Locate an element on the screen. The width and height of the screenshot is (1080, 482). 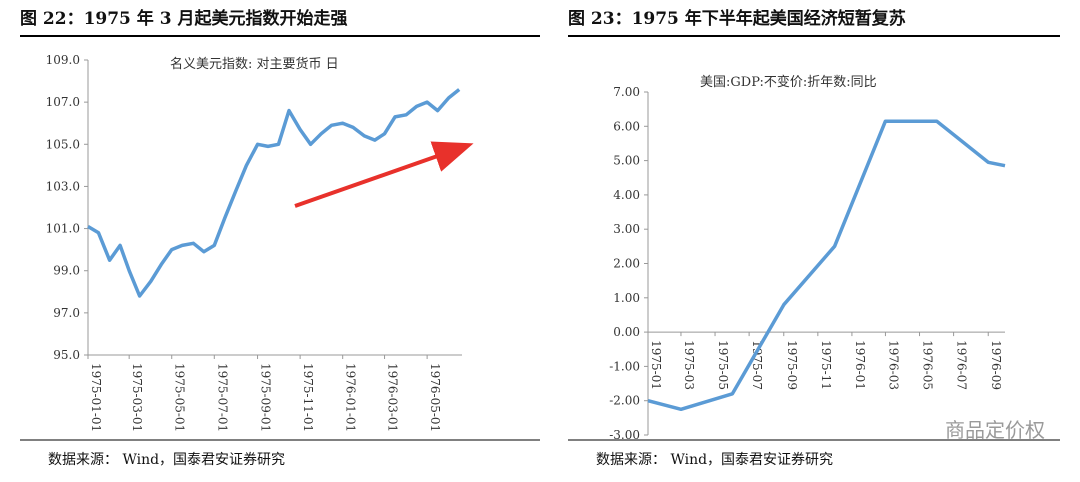
y-tick-label: 109.0 is located at coordinates (63, 60).